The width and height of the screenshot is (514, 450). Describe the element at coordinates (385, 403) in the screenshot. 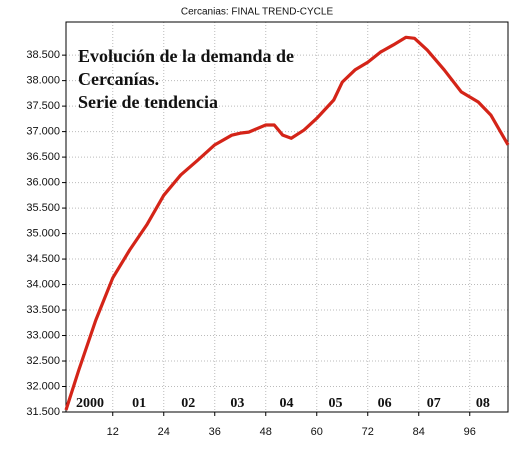

I see `period-label: 06` at that location.